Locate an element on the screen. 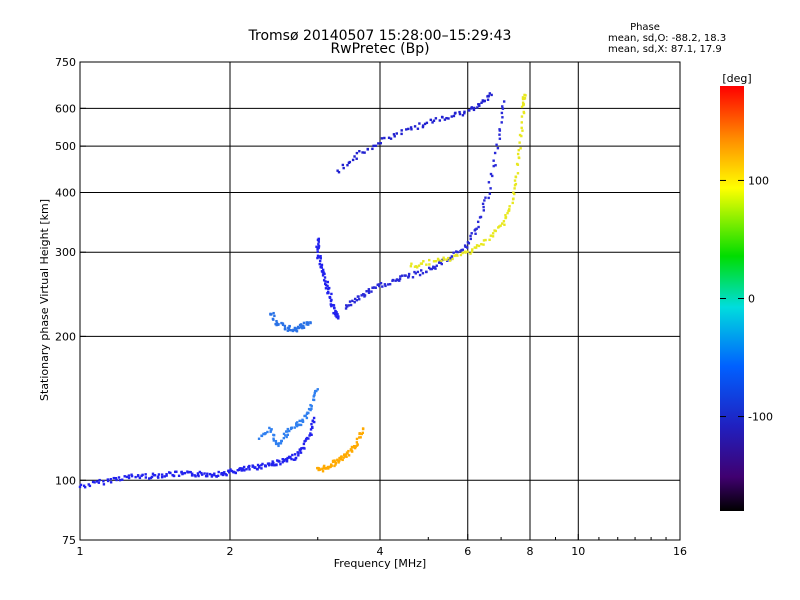 The height and width of the screenshot is (600, 800). x-tick-label: 2 is located at coordinates (230, 551).